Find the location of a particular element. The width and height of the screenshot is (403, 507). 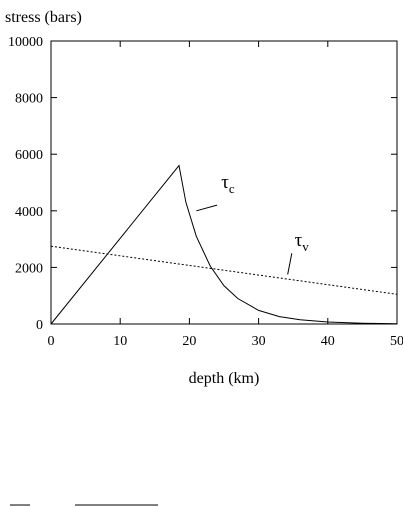

series-line-tau-v is located at coordinates (224, 270).